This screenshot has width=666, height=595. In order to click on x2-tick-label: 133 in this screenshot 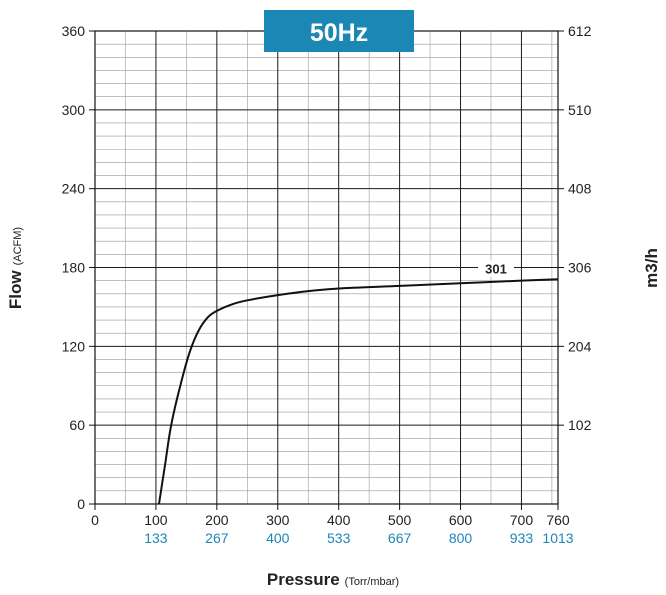, I will do `click(156, 538)`.